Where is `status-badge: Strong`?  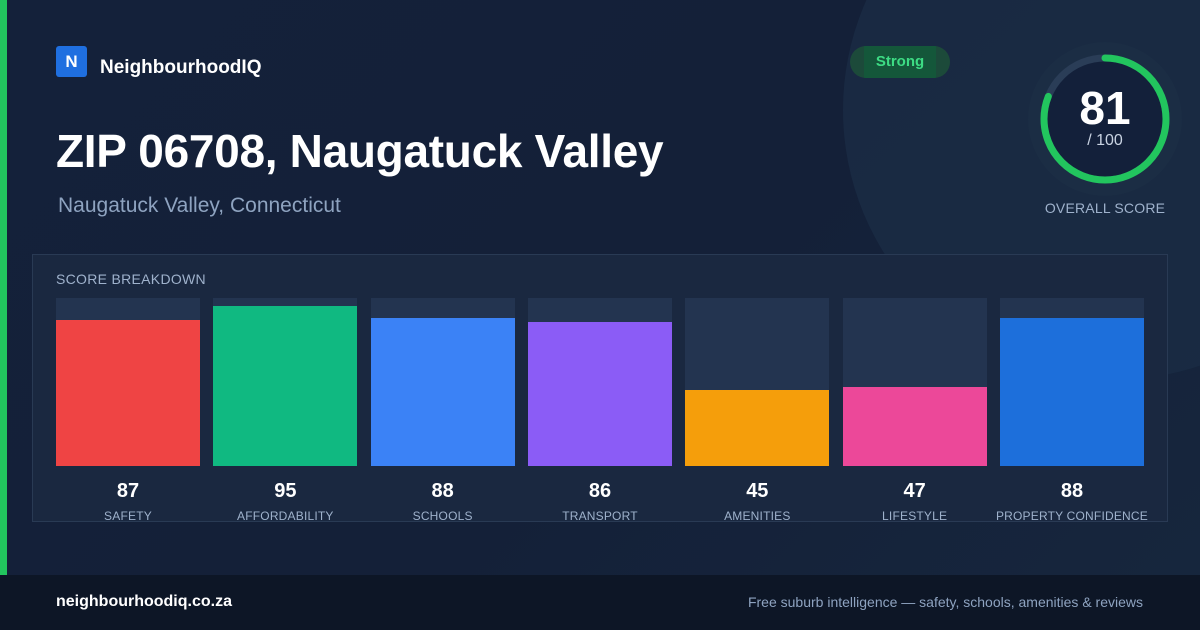 status-badge: Strong is located at coordinates (900, 62).